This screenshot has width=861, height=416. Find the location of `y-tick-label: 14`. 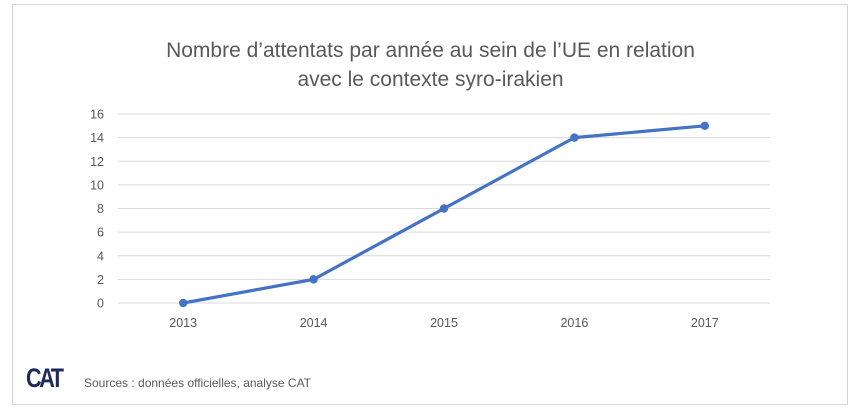

y-tick-label: 14 is located at coordinates (97, 138).